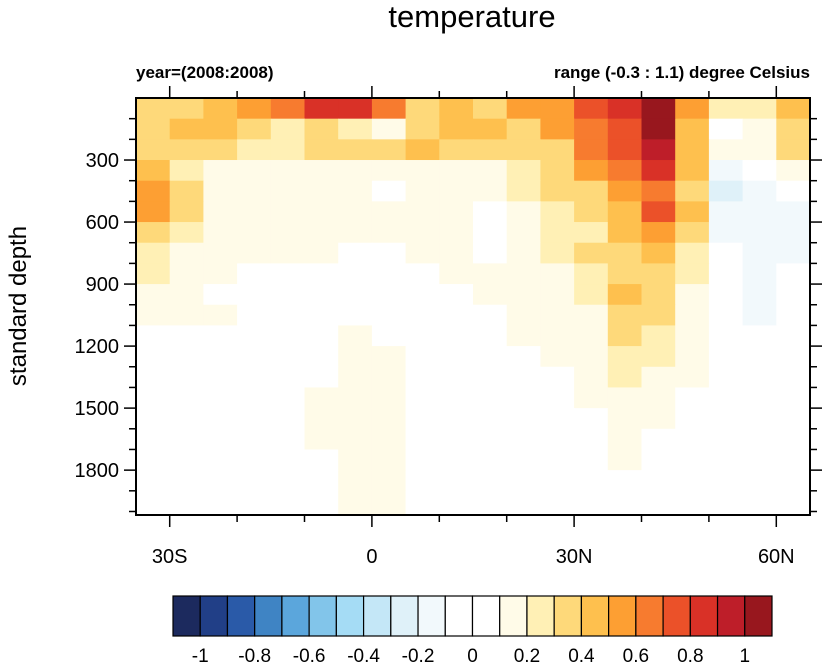 The image size is (827, 668). What do you see at coordinates (472, 631) in the screenshot?
I see `colorbar: -1 -0.8 -0.6 -0.4 -0.2 0 0.2 0.4 0.6 0.8 1` at bounding box center [472, 631].